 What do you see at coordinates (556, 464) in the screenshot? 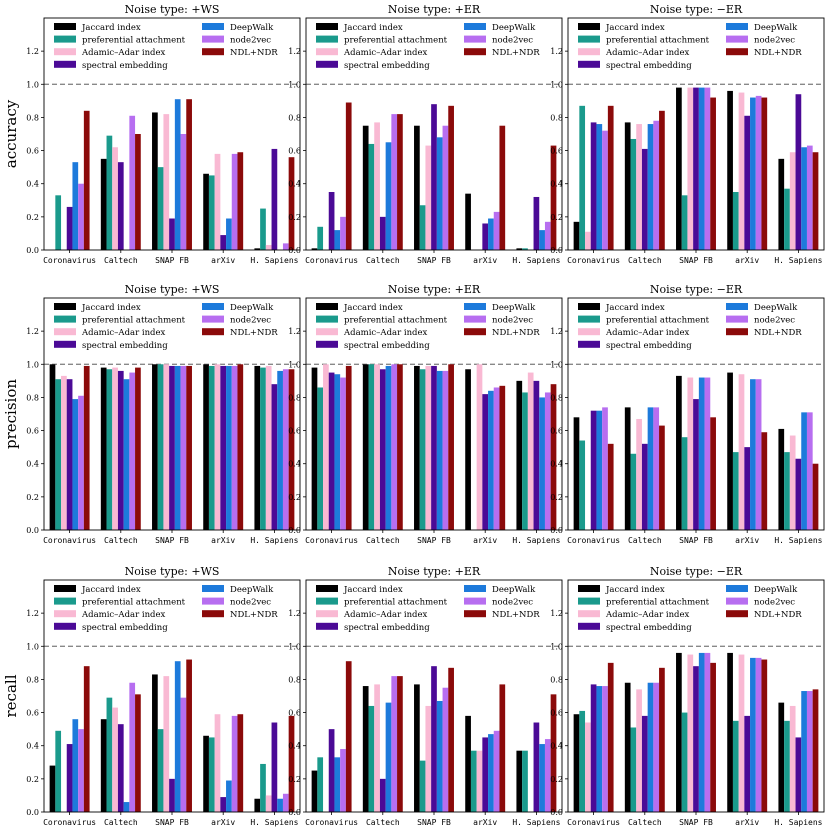
I see `y-tick-label: 0.4` at bounding box center [556, 464].